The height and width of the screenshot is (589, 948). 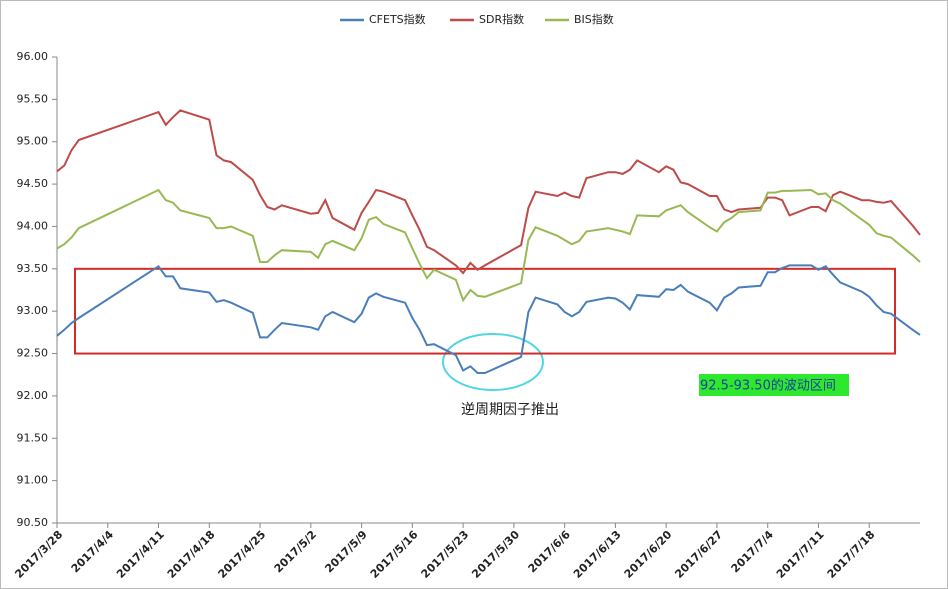 What do you see at coordinates (510, 410) in the screenshot?
I see `annotation: 逆周期因子推出` at bounding box center [510, 410].